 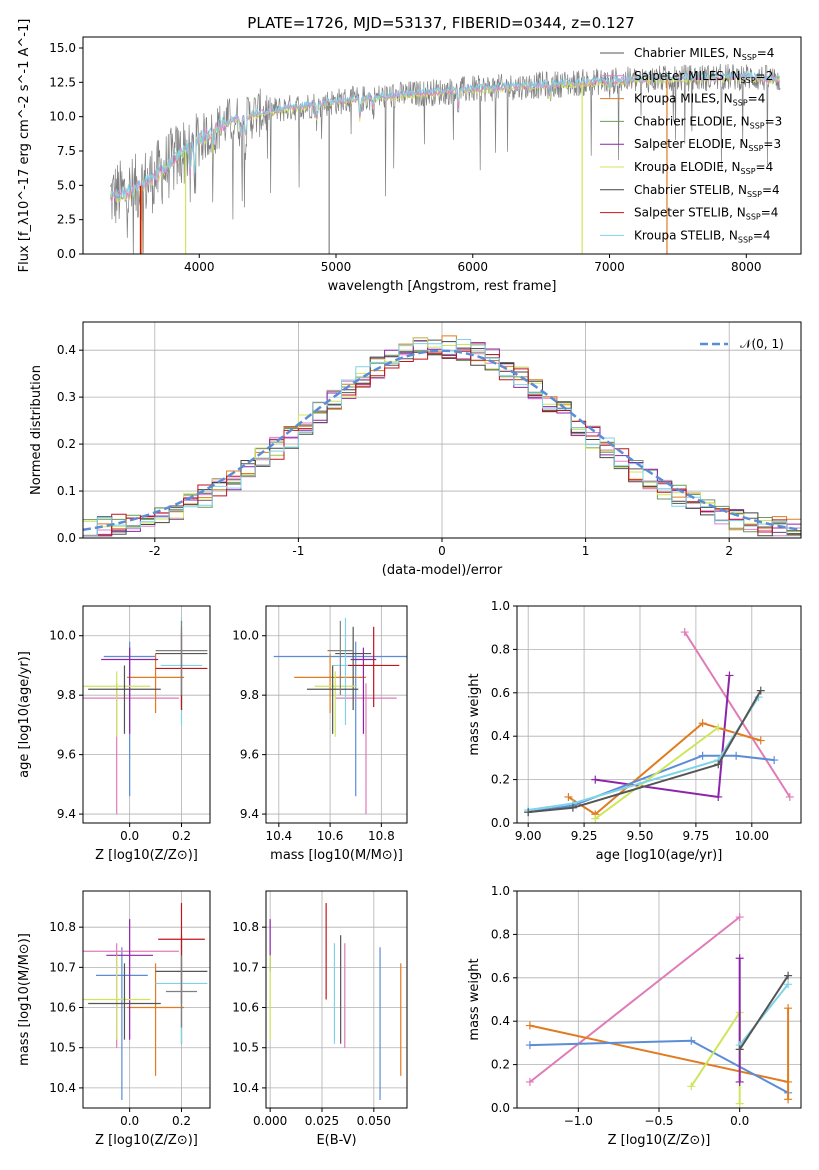 What do you see at coordinates (245, 1088) in the screenshot?
I see `mass_vs_ebv-ytick-label: 10.4` at bounding box center [245, 1088].